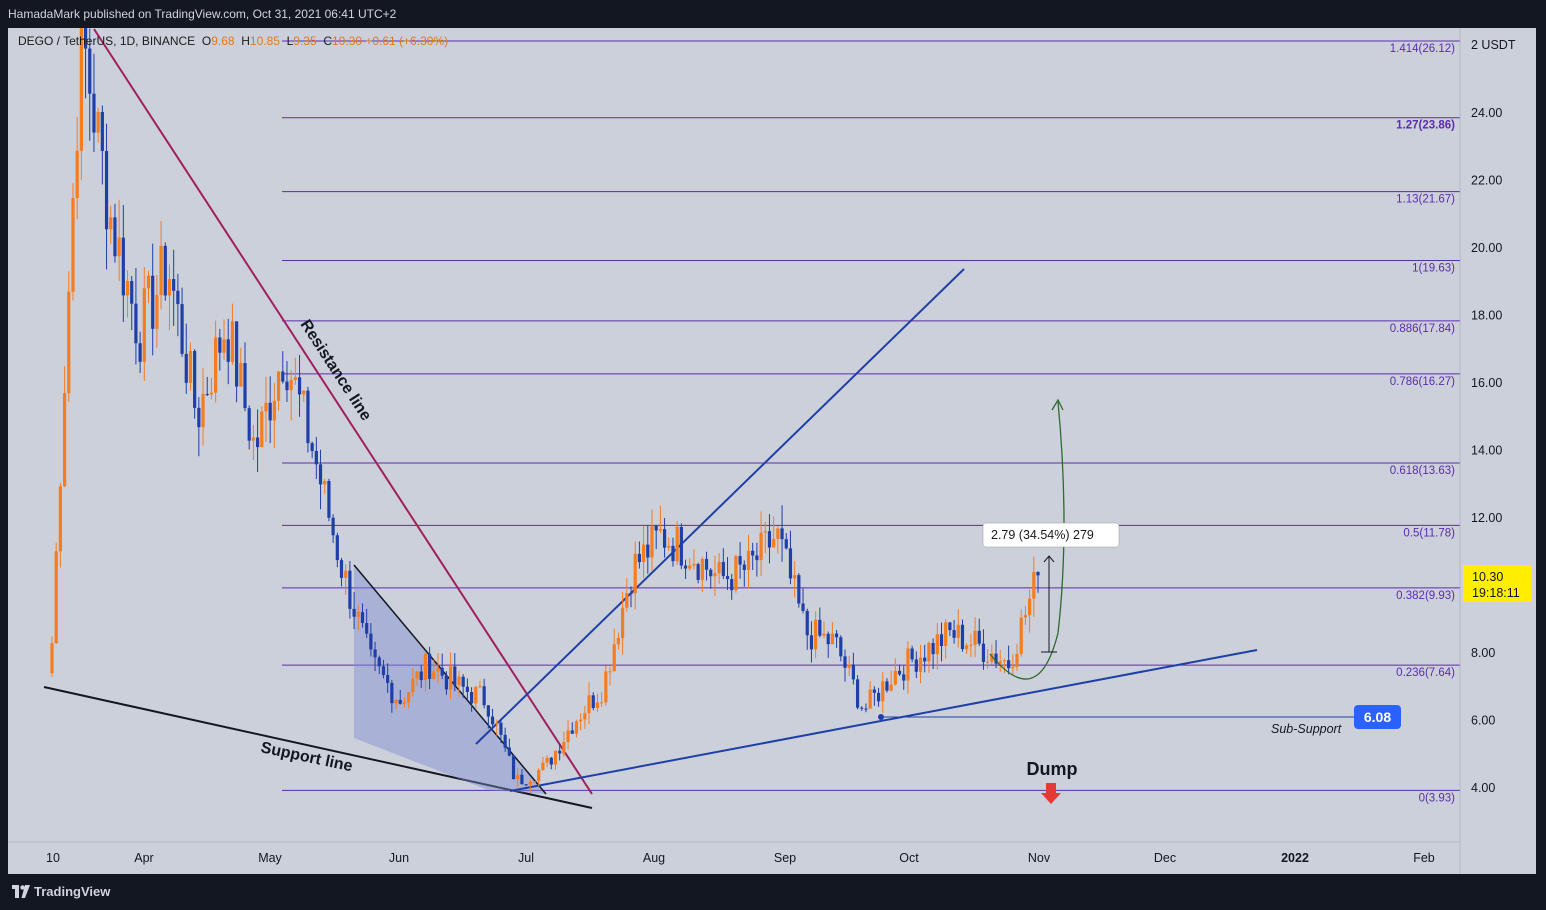  What do you see at coordinates (107, 41) in the screenshot?
I see `symbol-pair: DEGO / TetherUS, 1D, BINANCE` at bounding box center [107, 41].